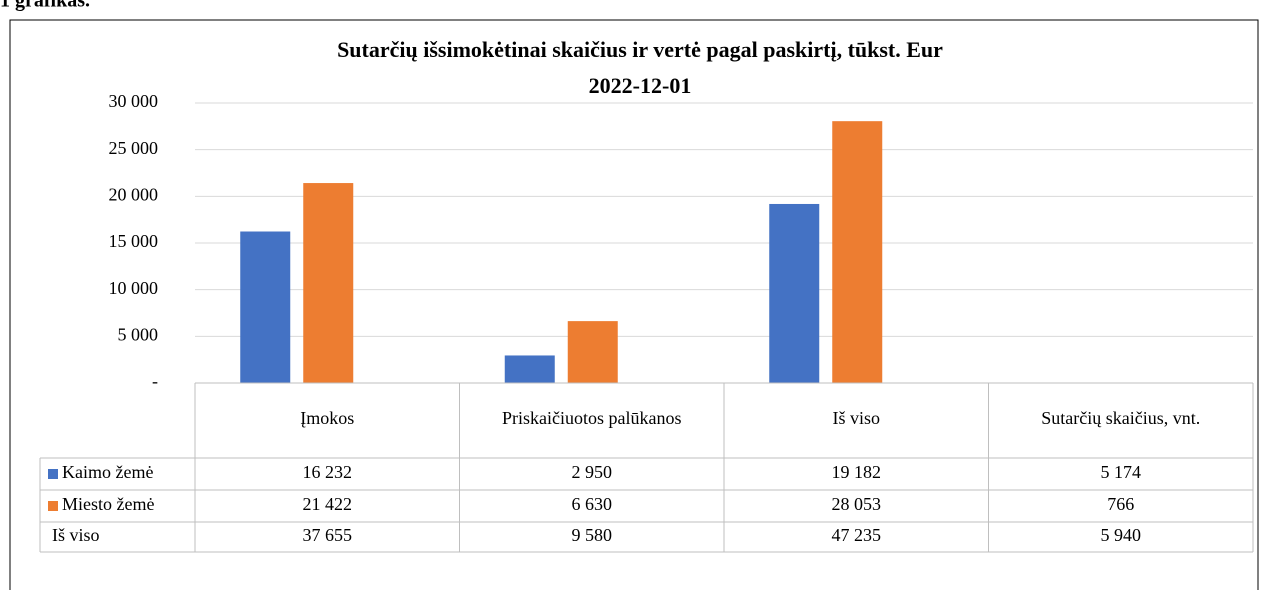  I want to click on x-tick-label: Iš viso, so click(856, 418).